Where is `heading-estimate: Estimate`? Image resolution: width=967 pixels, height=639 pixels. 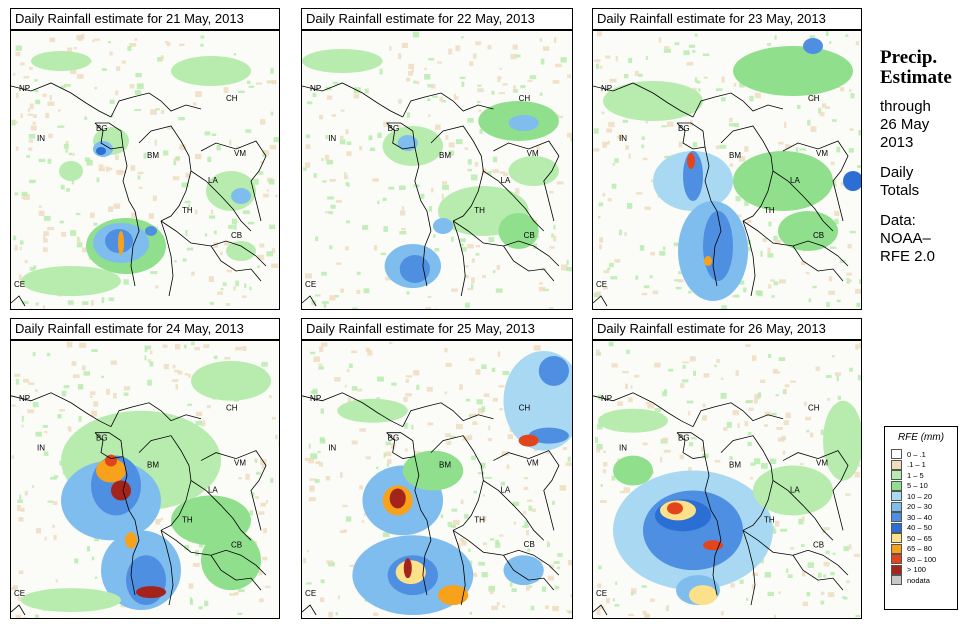 heading-estimate: Estimate is located at coordinates (916, 77).